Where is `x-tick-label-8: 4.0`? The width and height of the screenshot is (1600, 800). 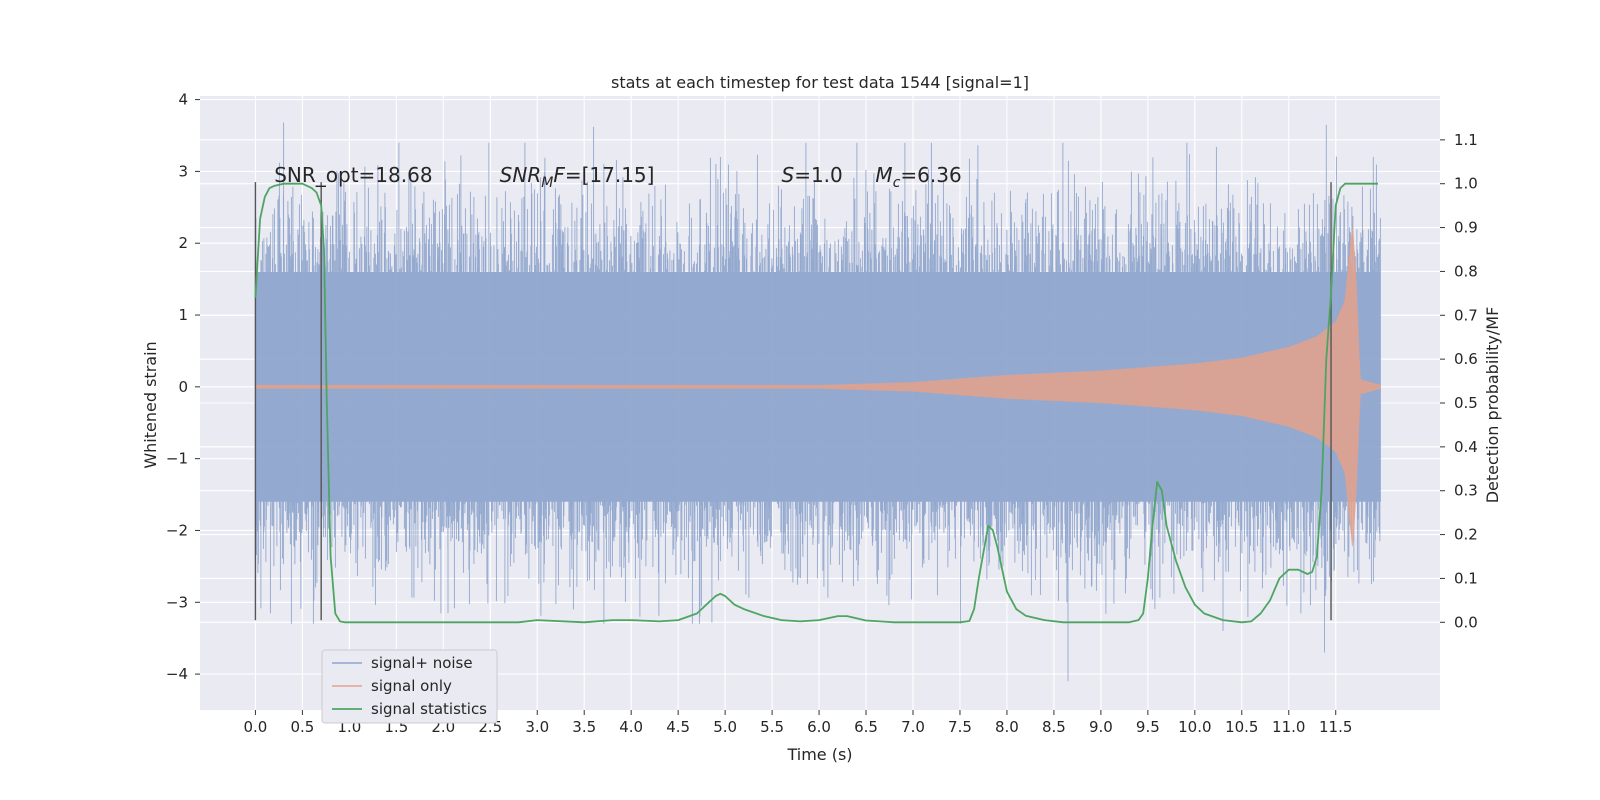 x-tick-label-8: 4.0 is located at coordinates (631, 727).